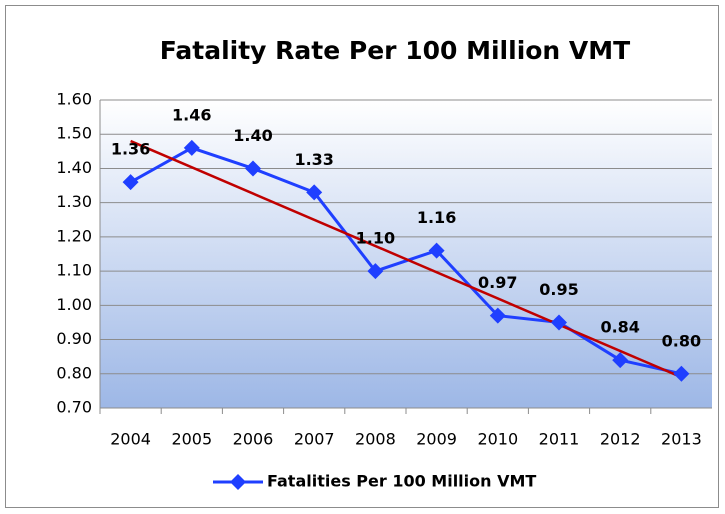 The image size is (725, 514). I want to click on y-tick-label: 1.50, so click(74, 133).